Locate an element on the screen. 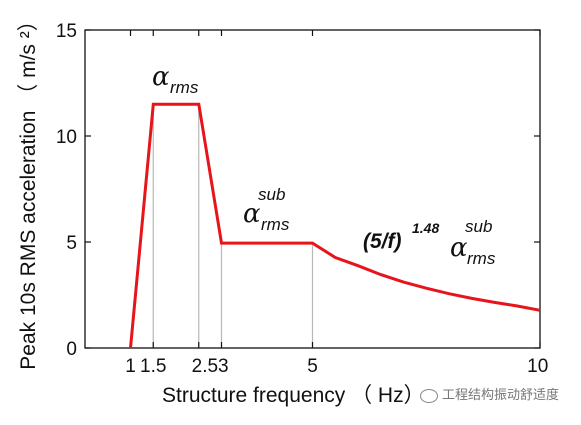  formula-base: (5/f) is located at coordinates (382, 241).